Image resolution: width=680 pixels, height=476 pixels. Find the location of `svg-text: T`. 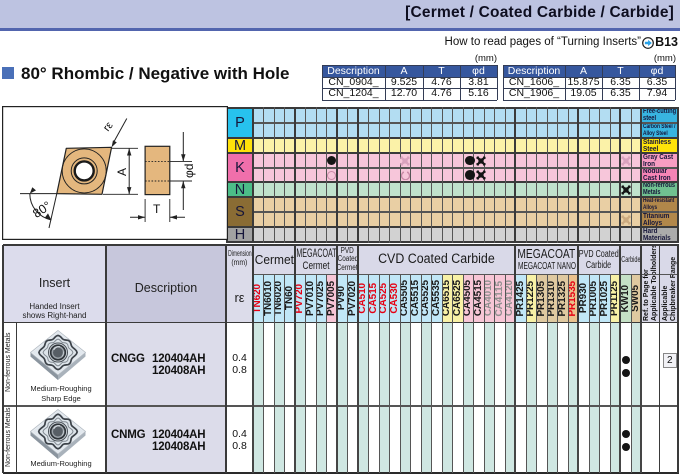

svg-text: T is located at coordinates (157, 209).